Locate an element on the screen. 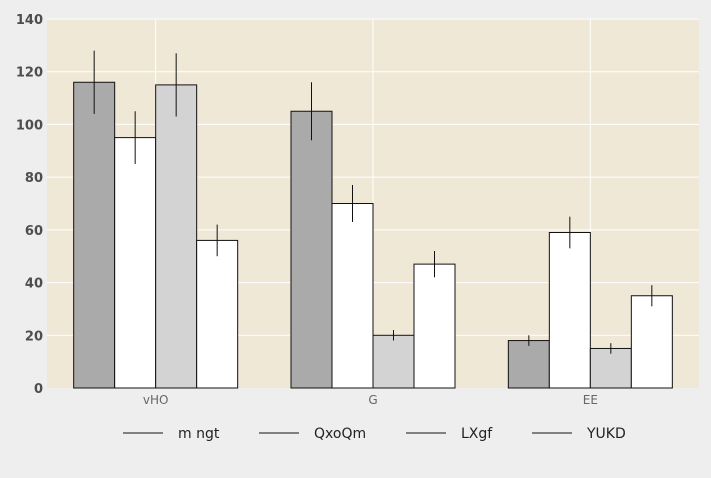 Image resolution: width=711 pixels, height=478 pixels. y-tick-label: 20 is located at coordinates (34, 336).